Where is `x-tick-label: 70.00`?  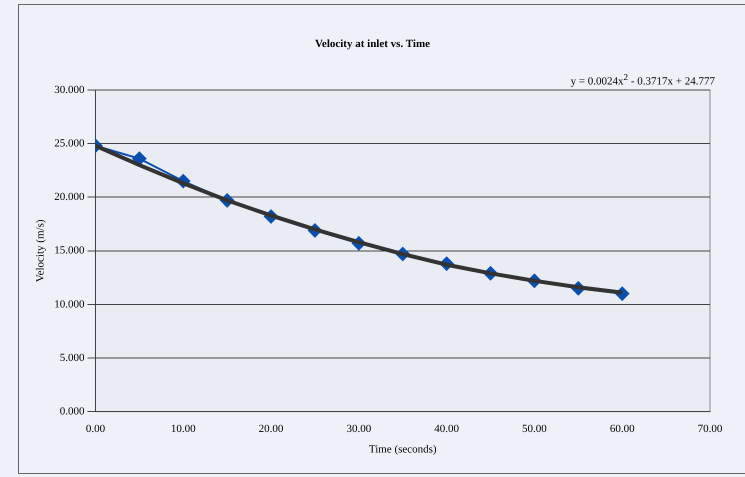
x-tick-label: 70.00 is located at coordinates (710, 429).